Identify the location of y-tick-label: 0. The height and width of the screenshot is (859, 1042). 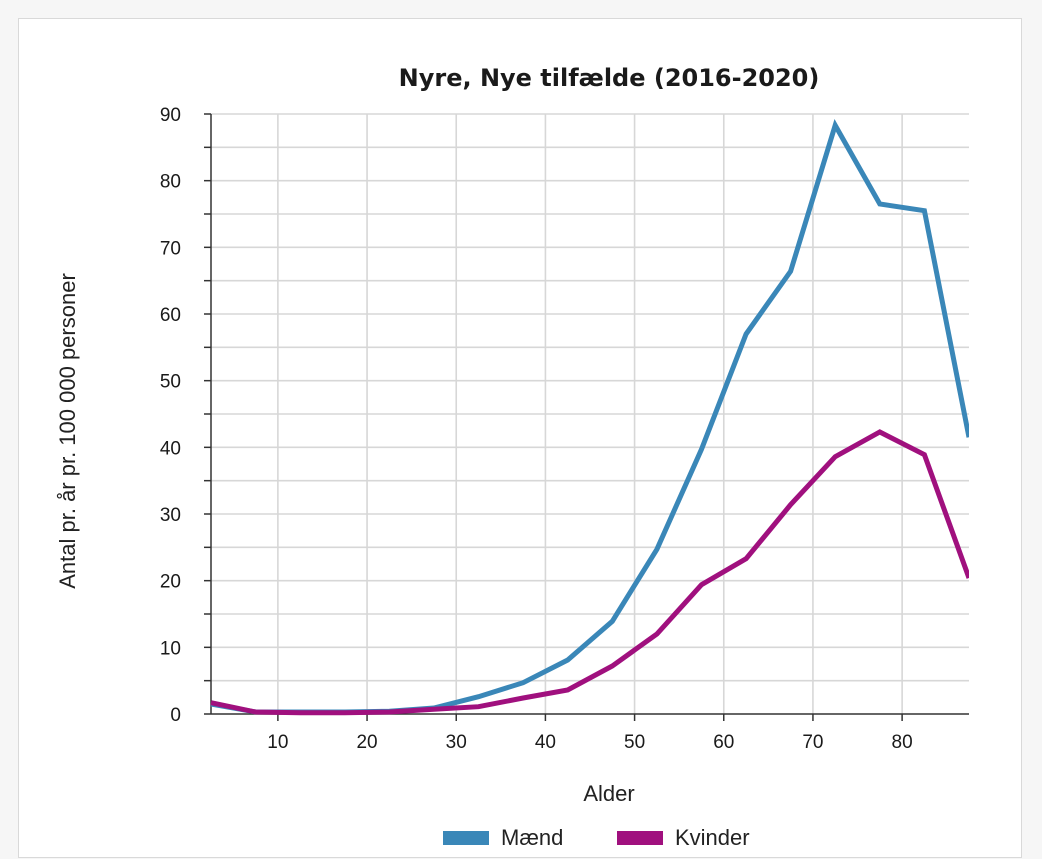
(175, 715).